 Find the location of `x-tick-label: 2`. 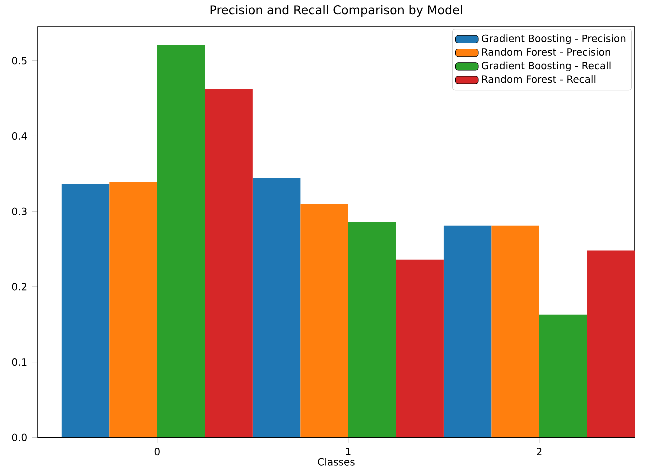

x-tick-label: 2 is located at coordinates (539, 452).